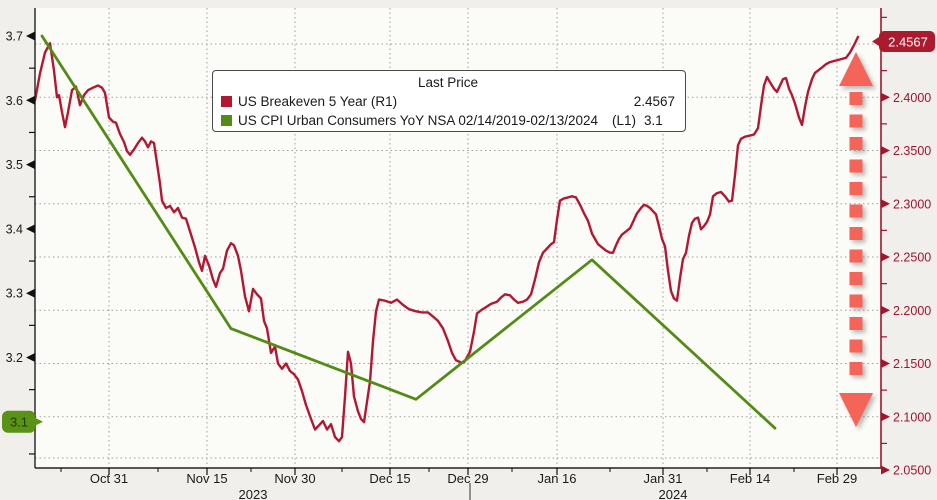 The image size is (937, 500). What do you see at coordinates (14, 358) in the screenshot?
I see `left-axis-tick-label: 3.2` at bounding box center [14, 358].